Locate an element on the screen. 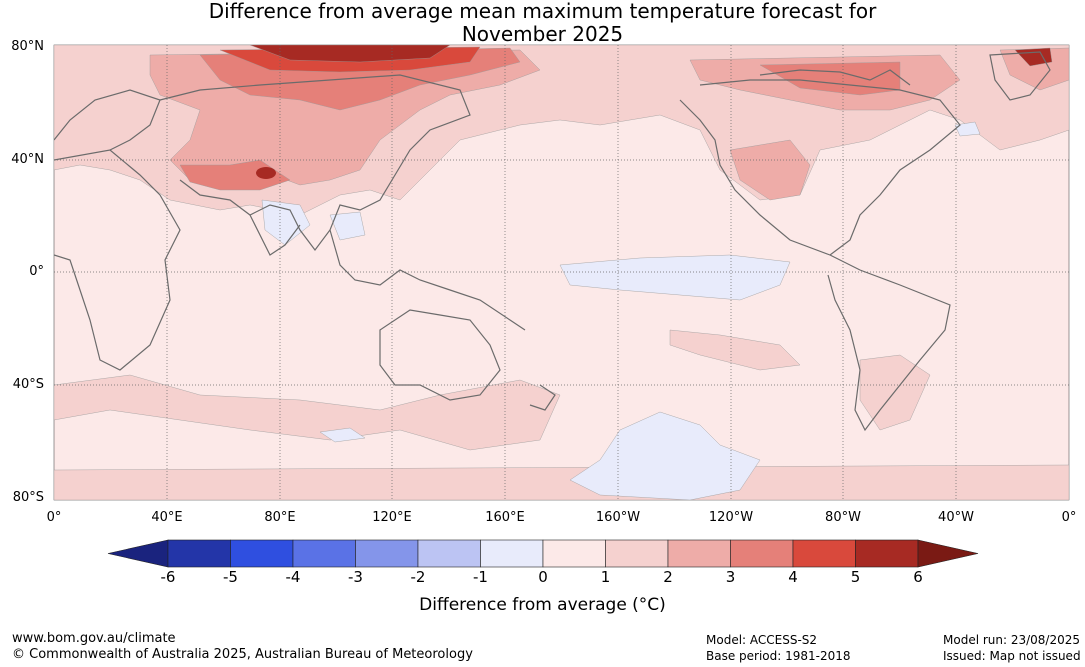 The height and width of the screenshot is (667, 1085). anomaly-neg-atlantic is located at coordinates (967, 129).